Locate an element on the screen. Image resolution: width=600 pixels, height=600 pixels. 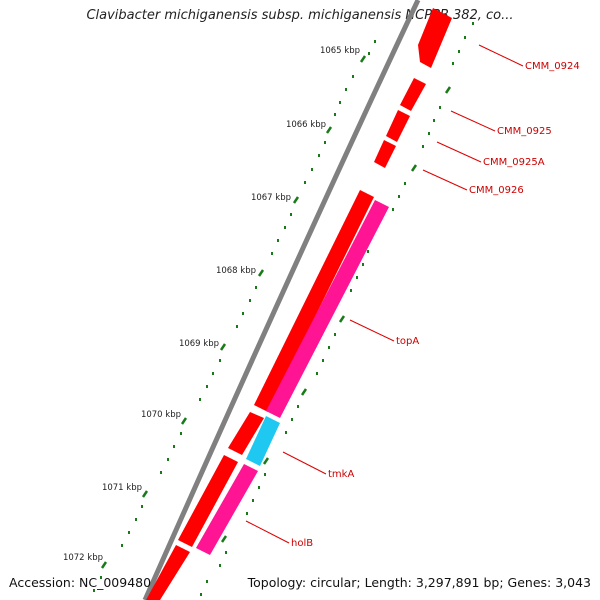
scale-label: 1070 kbp is located at coordinates (161, 415).